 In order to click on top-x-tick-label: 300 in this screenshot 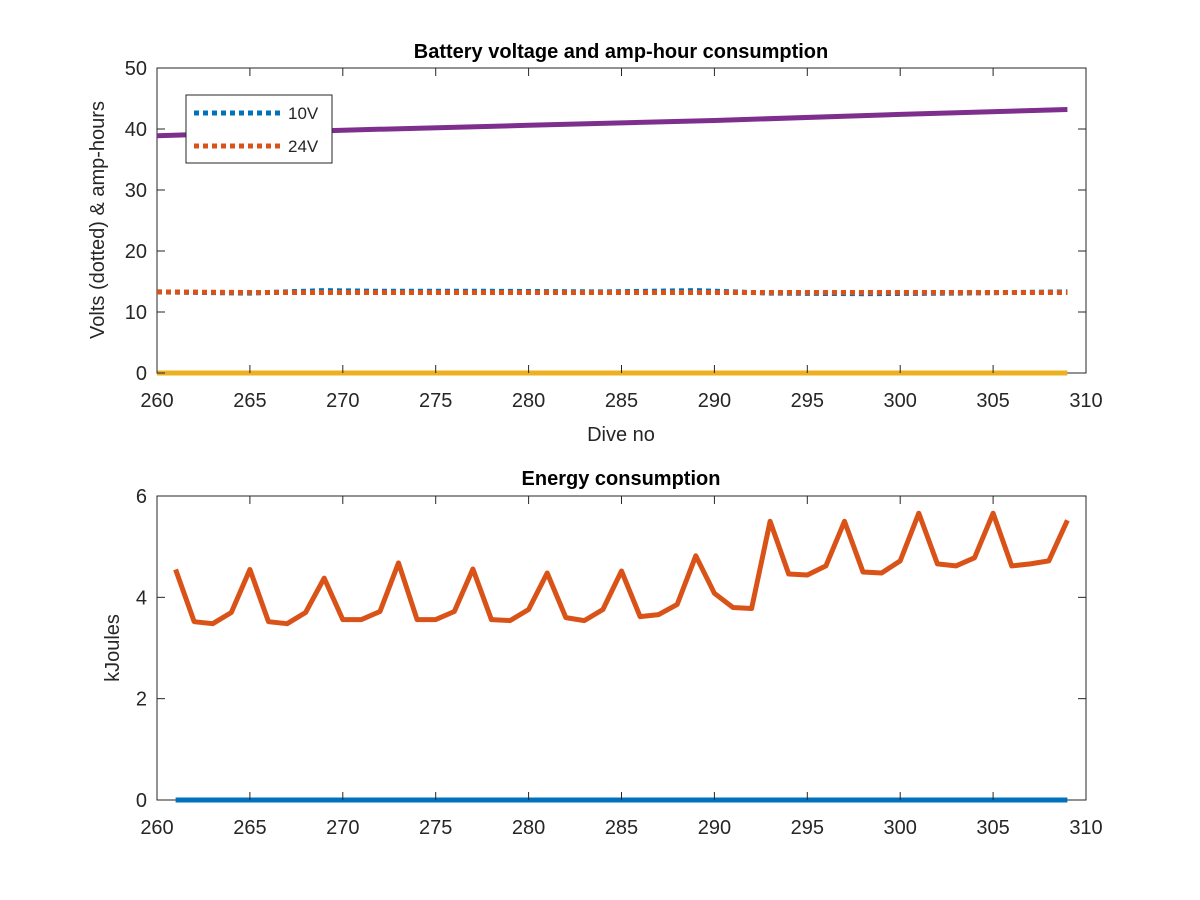, I will do `click(900, 401)`.